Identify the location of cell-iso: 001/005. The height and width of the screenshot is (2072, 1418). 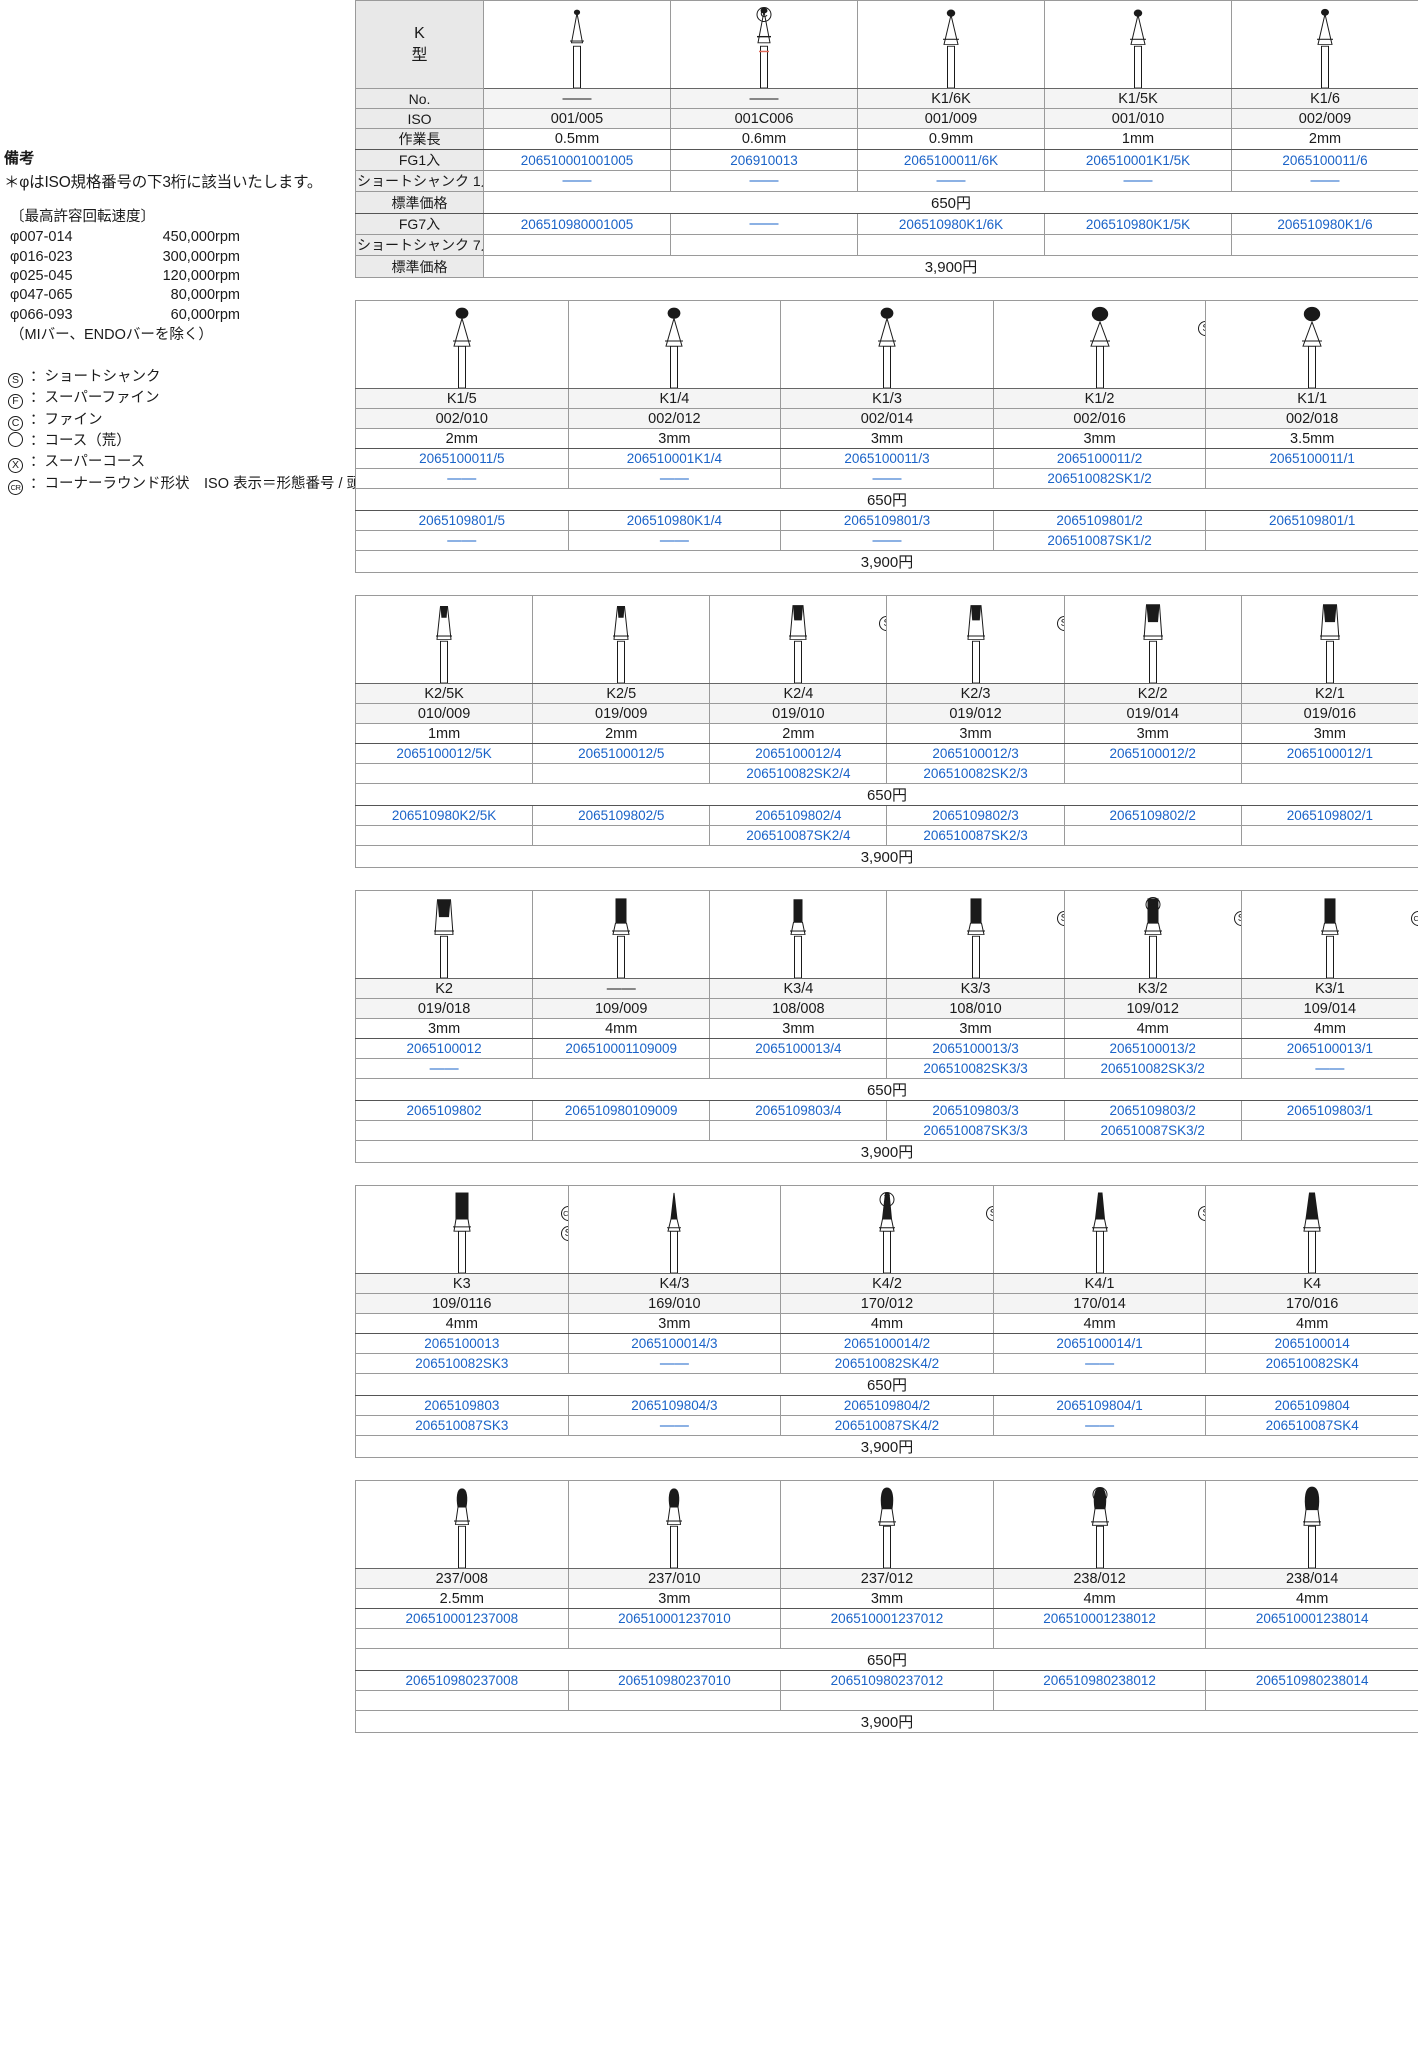
(577, 118).